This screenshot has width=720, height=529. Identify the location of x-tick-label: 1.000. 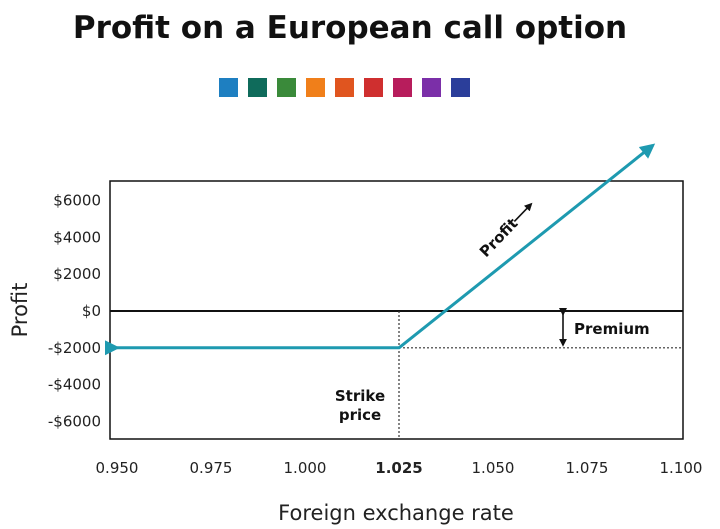
(305, 468).